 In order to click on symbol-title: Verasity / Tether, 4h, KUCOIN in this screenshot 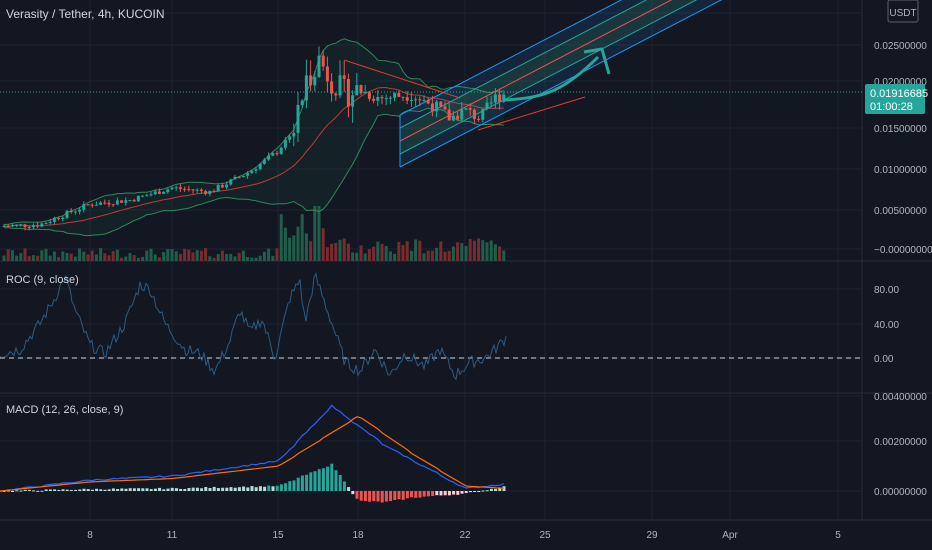, I will do `click(85, 14)`.